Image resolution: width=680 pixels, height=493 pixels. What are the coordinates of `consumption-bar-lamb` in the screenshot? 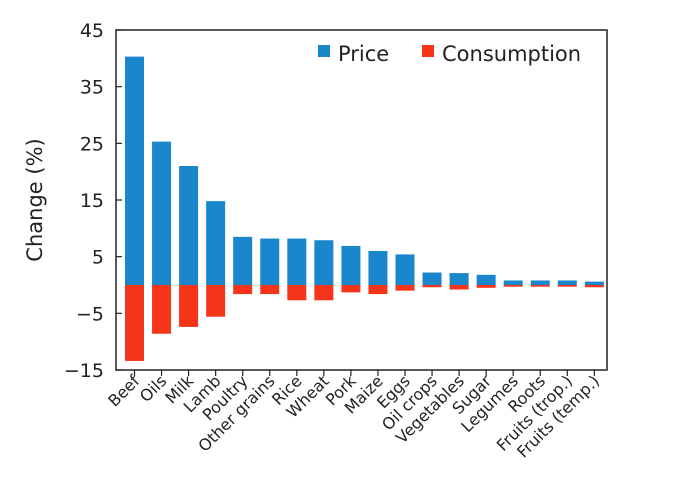 It's located at (216, 301).